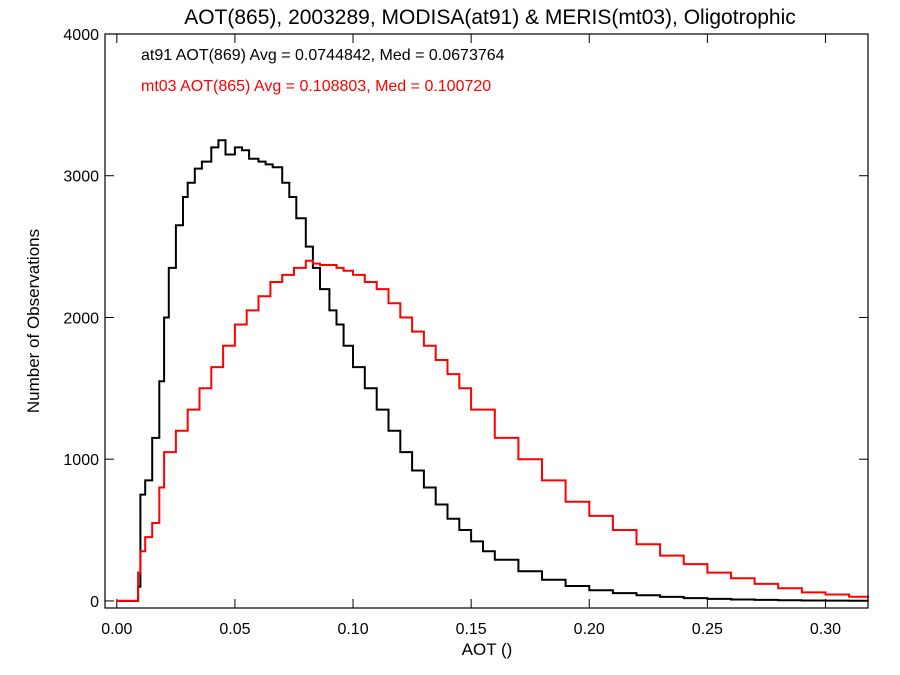 The image size is (900, 675). What do you see at coordinates (352, 629) in the screenshot?
I see `x-tick-label: 0.10` at bounding box center [352, 629].